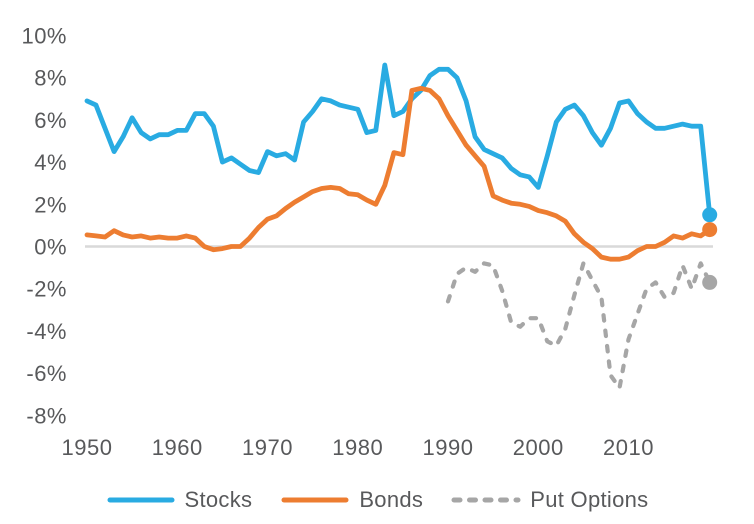  Describe the element at coordinates (315, 500) in the screenshot. I see `bonds-line-swatch` at that location.